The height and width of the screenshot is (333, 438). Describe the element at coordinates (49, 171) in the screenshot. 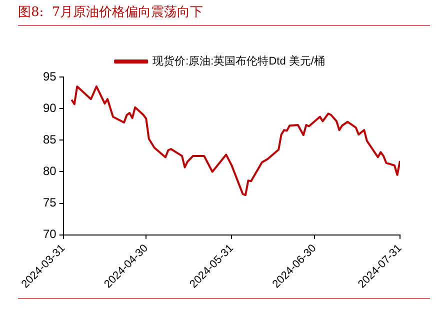

I see `y-tick-label: 80` at that location.